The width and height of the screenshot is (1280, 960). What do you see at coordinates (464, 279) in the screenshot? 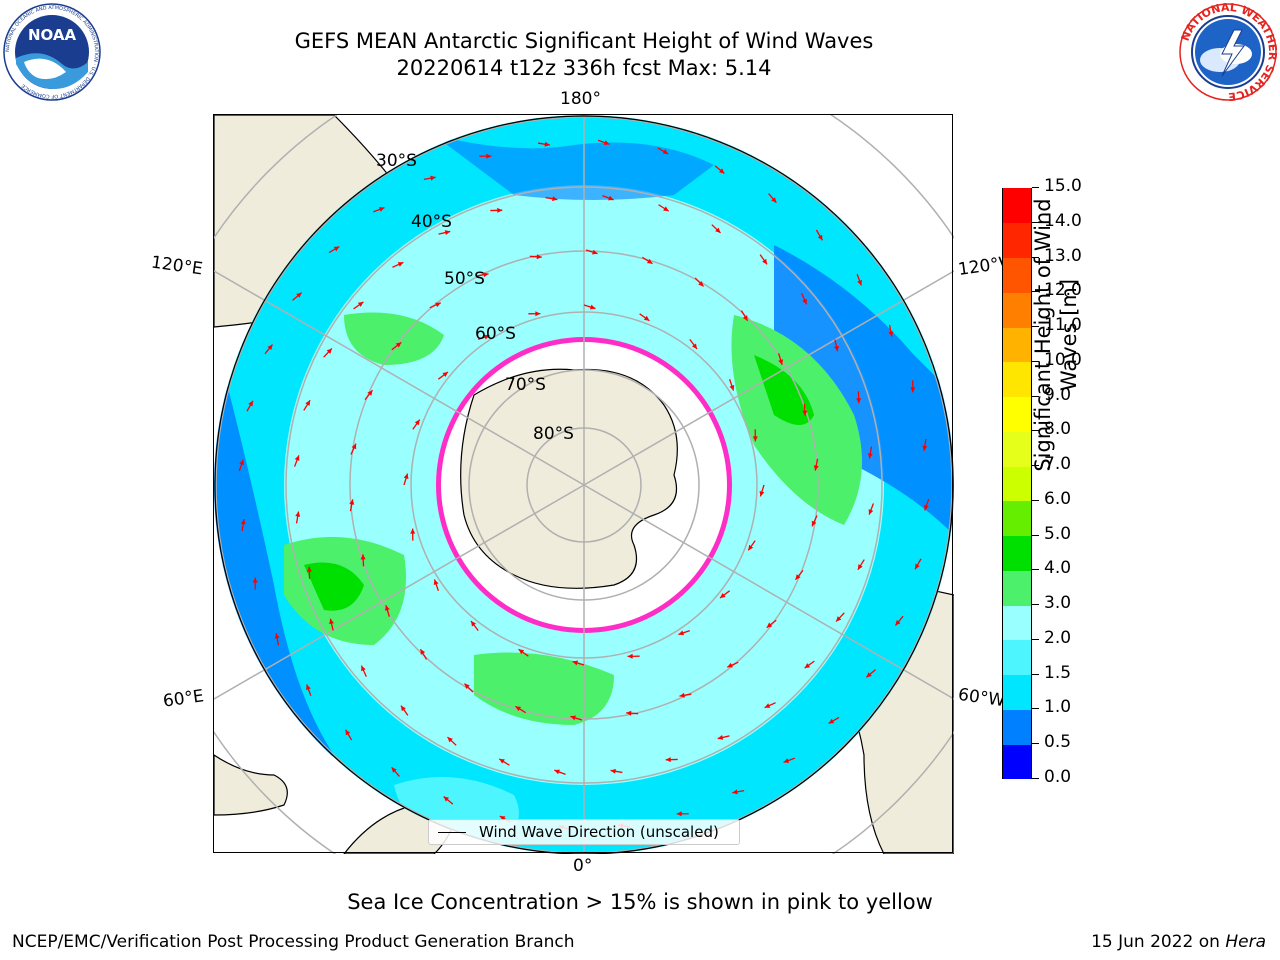
I see `lat-label-50s: 50°S` at bounding box center [464, 279].